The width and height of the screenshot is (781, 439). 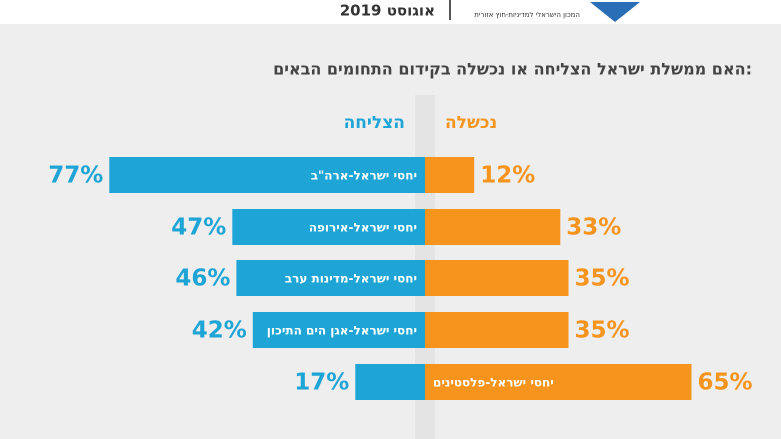 I want to click on logo-mark, so click(x=615, y=12).